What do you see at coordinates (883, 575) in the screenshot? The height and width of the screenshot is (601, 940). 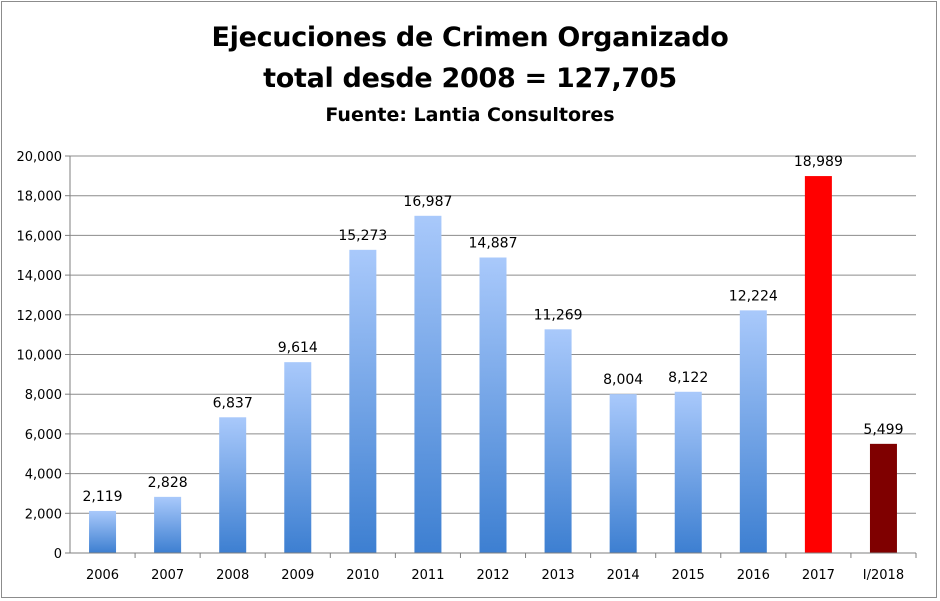 I see `x-tick-label: I/2018` at bounding box center [883, 575].